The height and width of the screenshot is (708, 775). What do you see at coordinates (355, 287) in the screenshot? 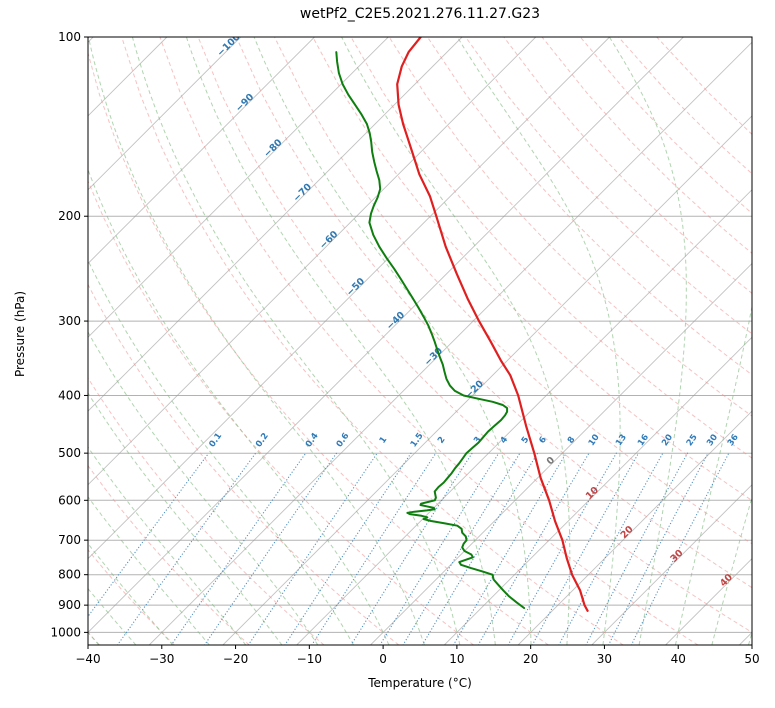
I see `isotherm-label: −50` at bounding box center [355, 287].